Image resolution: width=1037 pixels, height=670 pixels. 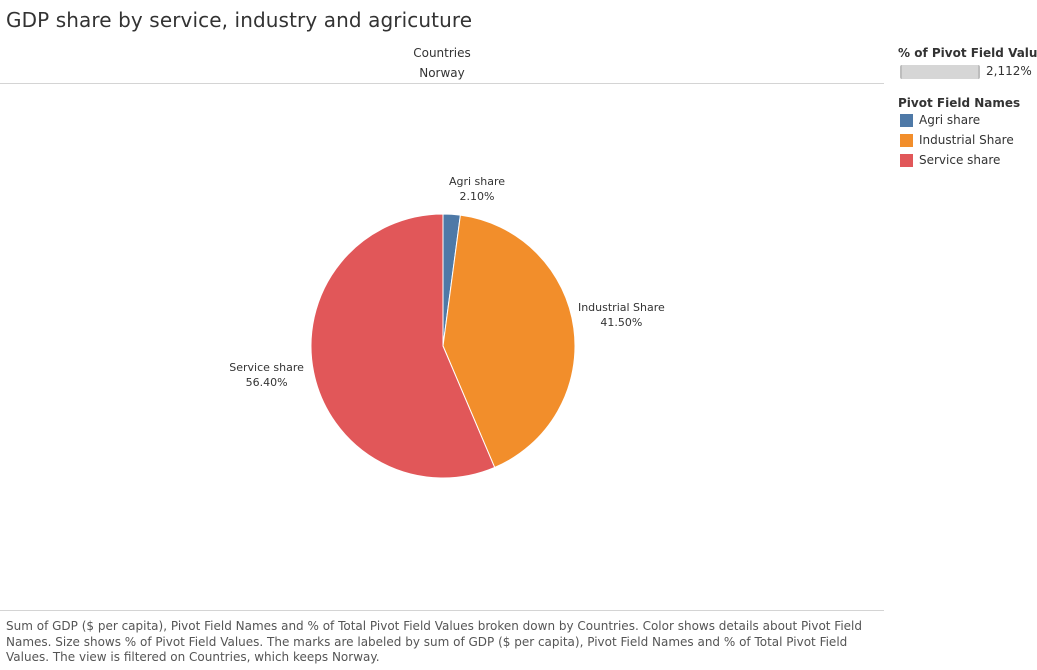 What do you see at coordinates (266, 382) in the screenshot?
I see `slice-label-value: 56.40%` at bounding box center [266, 382].